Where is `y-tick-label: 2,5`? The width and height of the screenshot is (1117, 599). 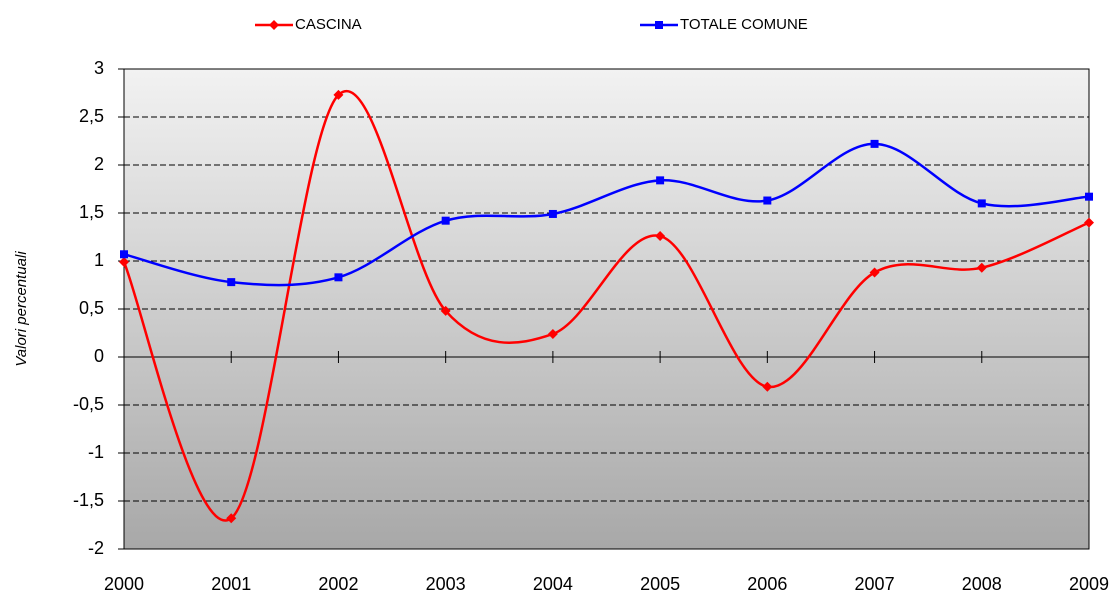 y-tick-label: 2,5 is located at coordinates (91, 116).